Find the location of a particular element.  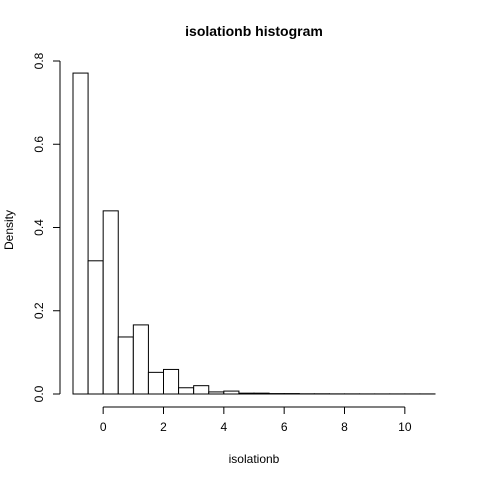

x-tick-label: 8 is located at coordinates (344, 427).